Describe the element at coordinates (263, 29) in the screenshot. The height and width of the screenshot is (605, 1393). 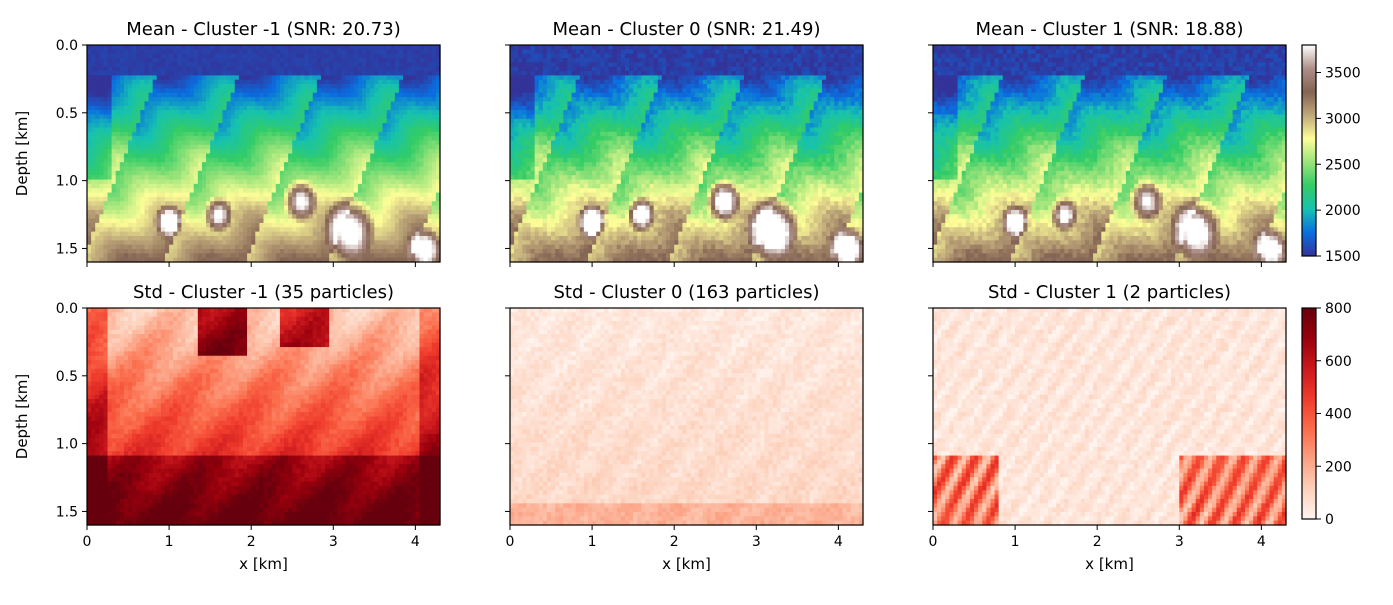
I see `panel-title: Mean - Cluster -1 (SNR: 20.73)` at that location.